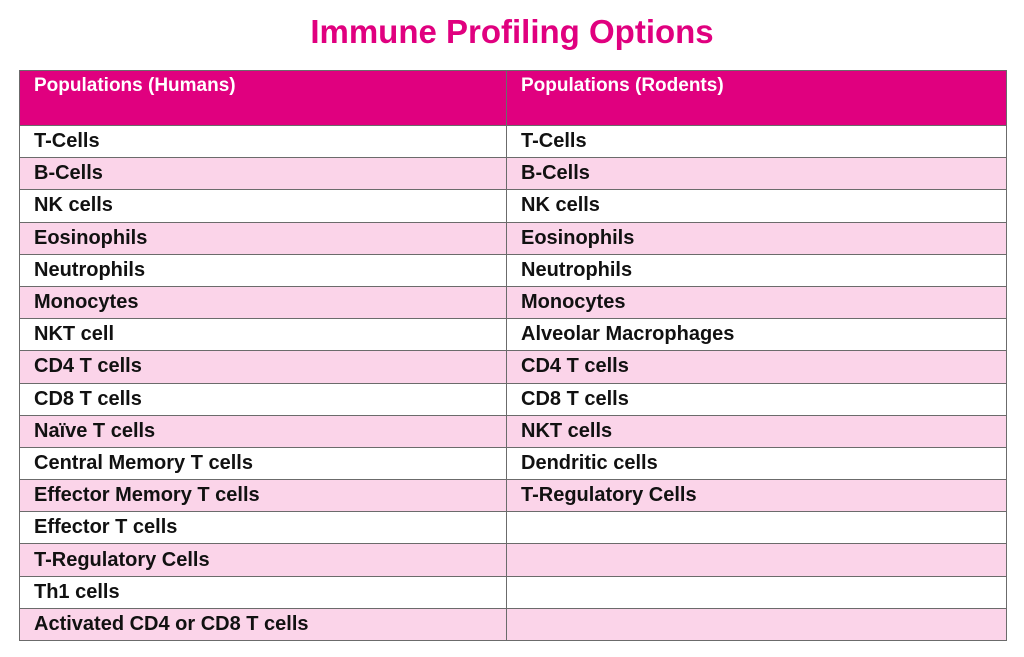  Describe the element at coordinates (263, 463) in the screenshot. I see `cell-humans: Central Memory T cells` at that location.